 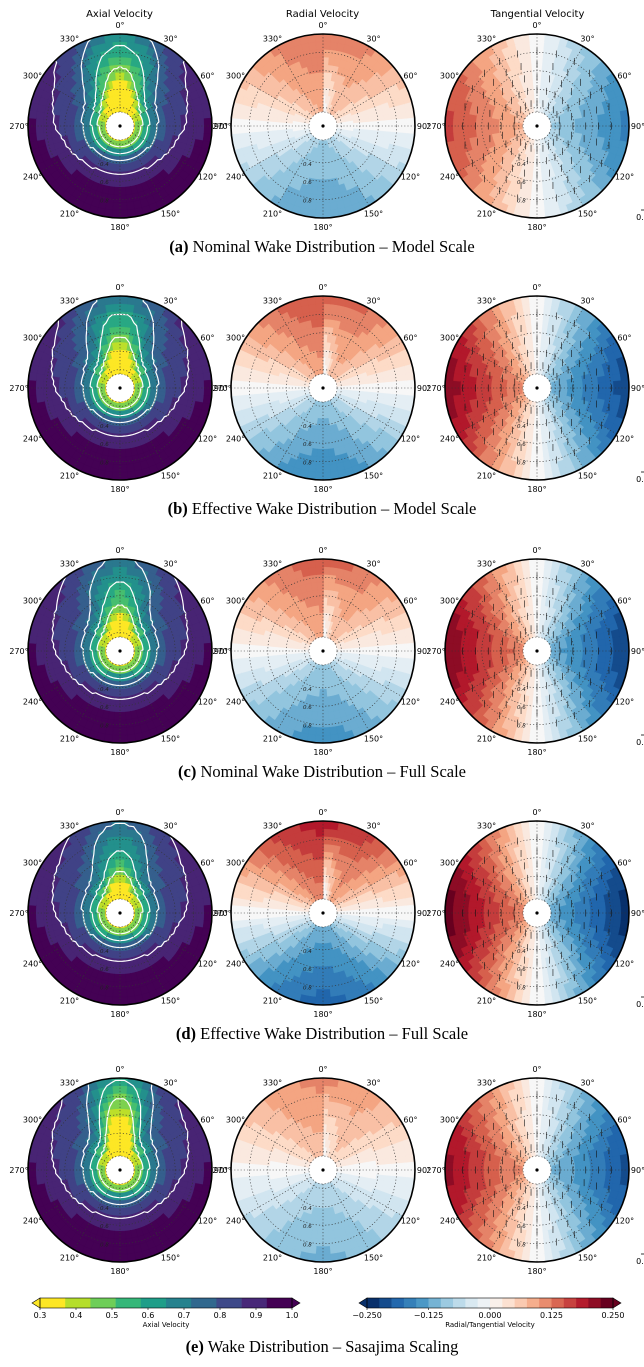 I want to click on column-title-tangential: Tangential Velocity, so click(x=537, y=14).